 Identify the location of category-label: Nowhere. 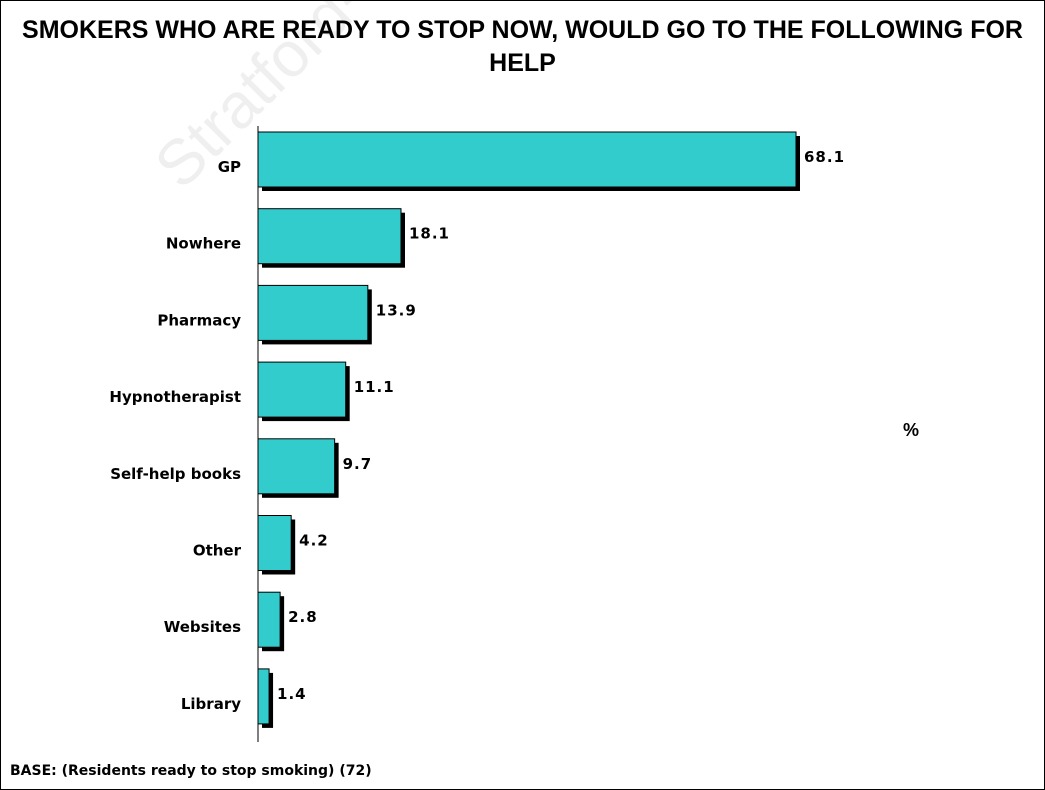
(203, 244).